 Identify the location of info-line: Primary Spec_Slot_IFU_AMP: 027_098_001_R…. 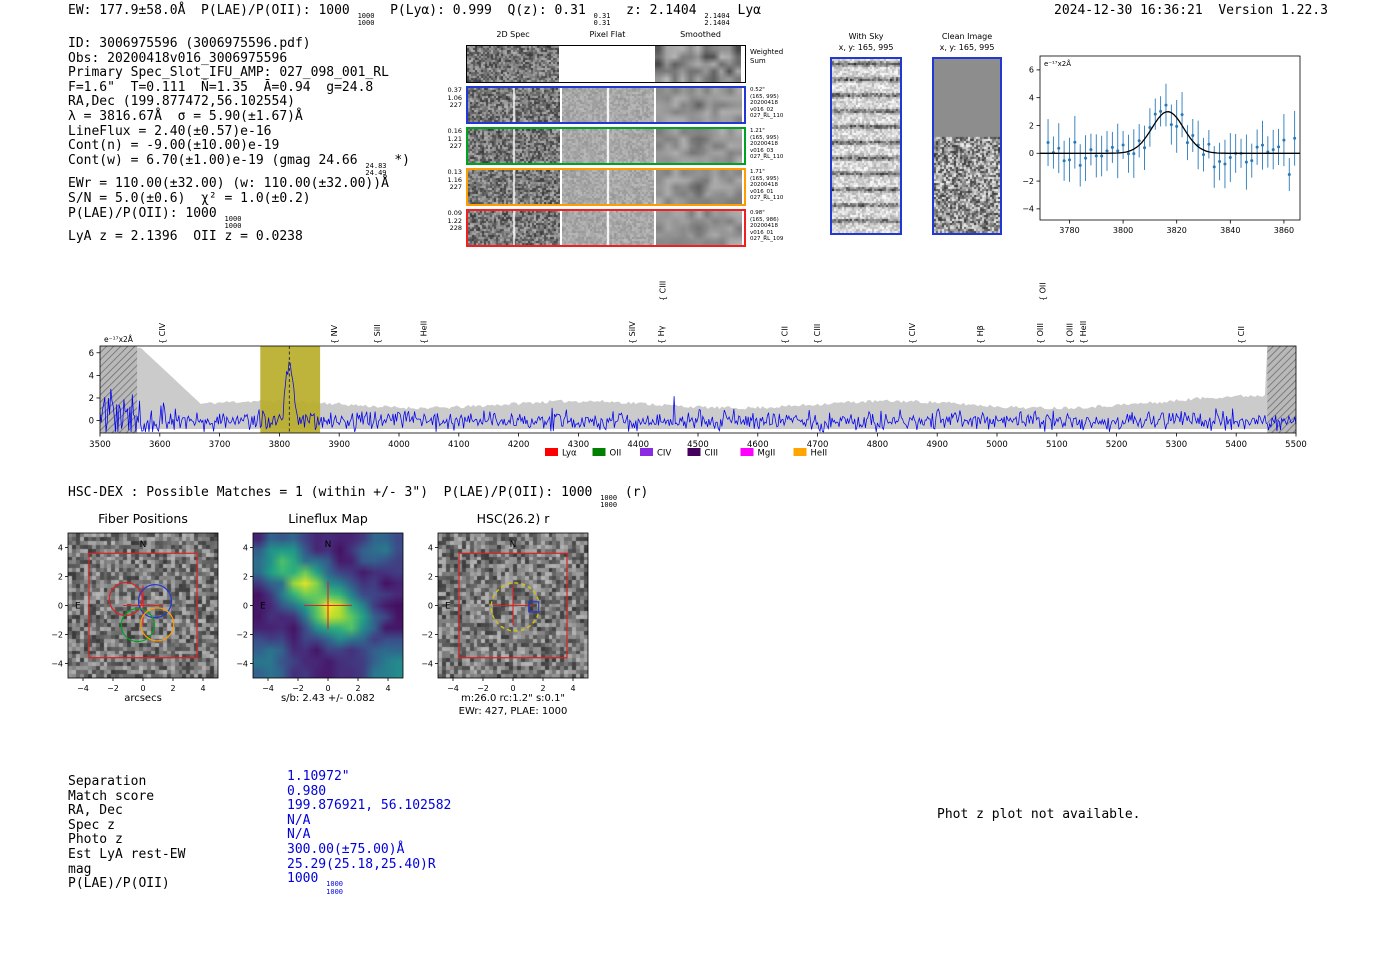
(228, 73).